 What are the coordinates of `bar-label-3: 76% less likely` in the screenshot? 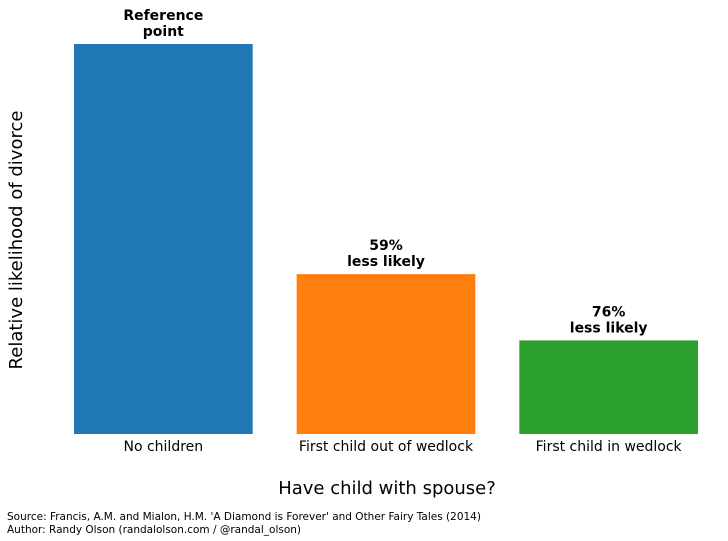 It's located at (609, 320).